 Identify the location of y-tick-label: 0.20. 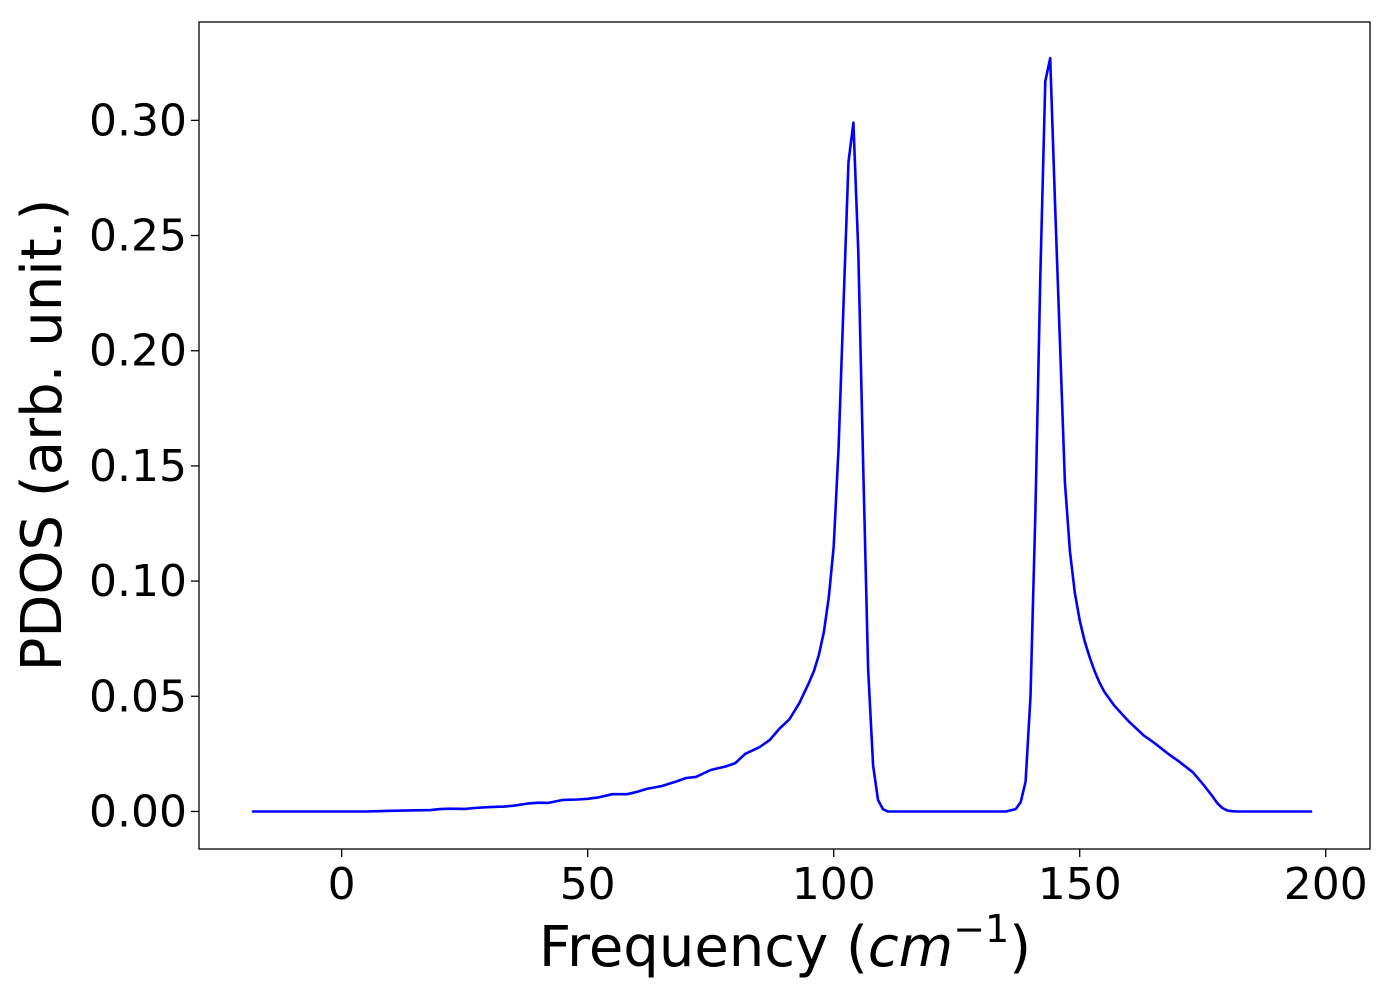
(138, 351).